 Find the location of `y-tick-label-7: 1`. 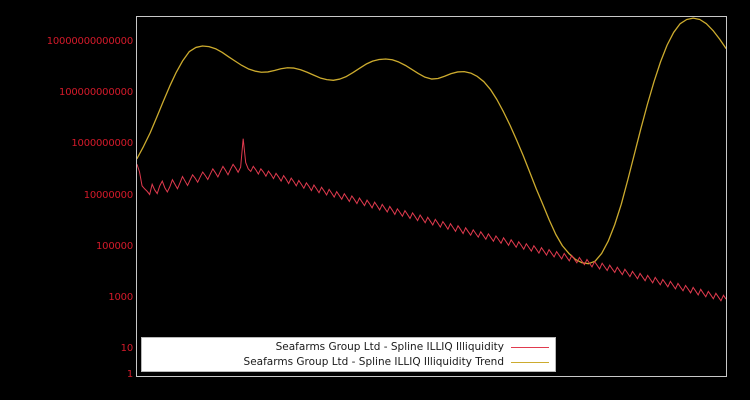

y-tick-label-7: 1 is located at coordinates (129, 374).